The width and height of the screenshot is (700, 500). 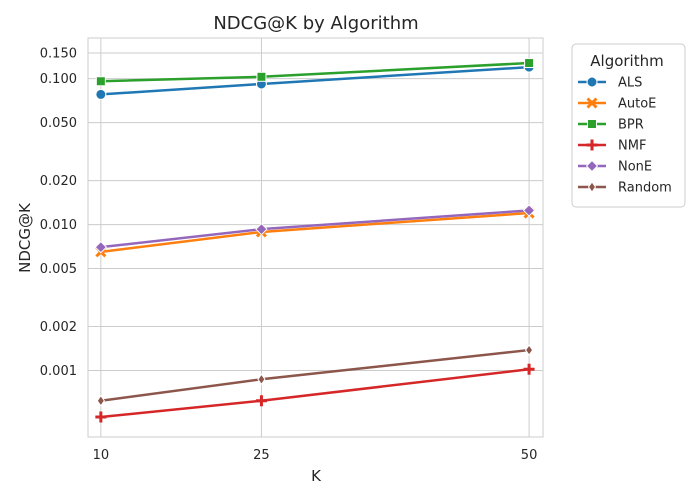 What do you see at coordinates (58, 371) in the screenshot?
I see `y-tick-label: 0.001` at bounding box center [58, 371].